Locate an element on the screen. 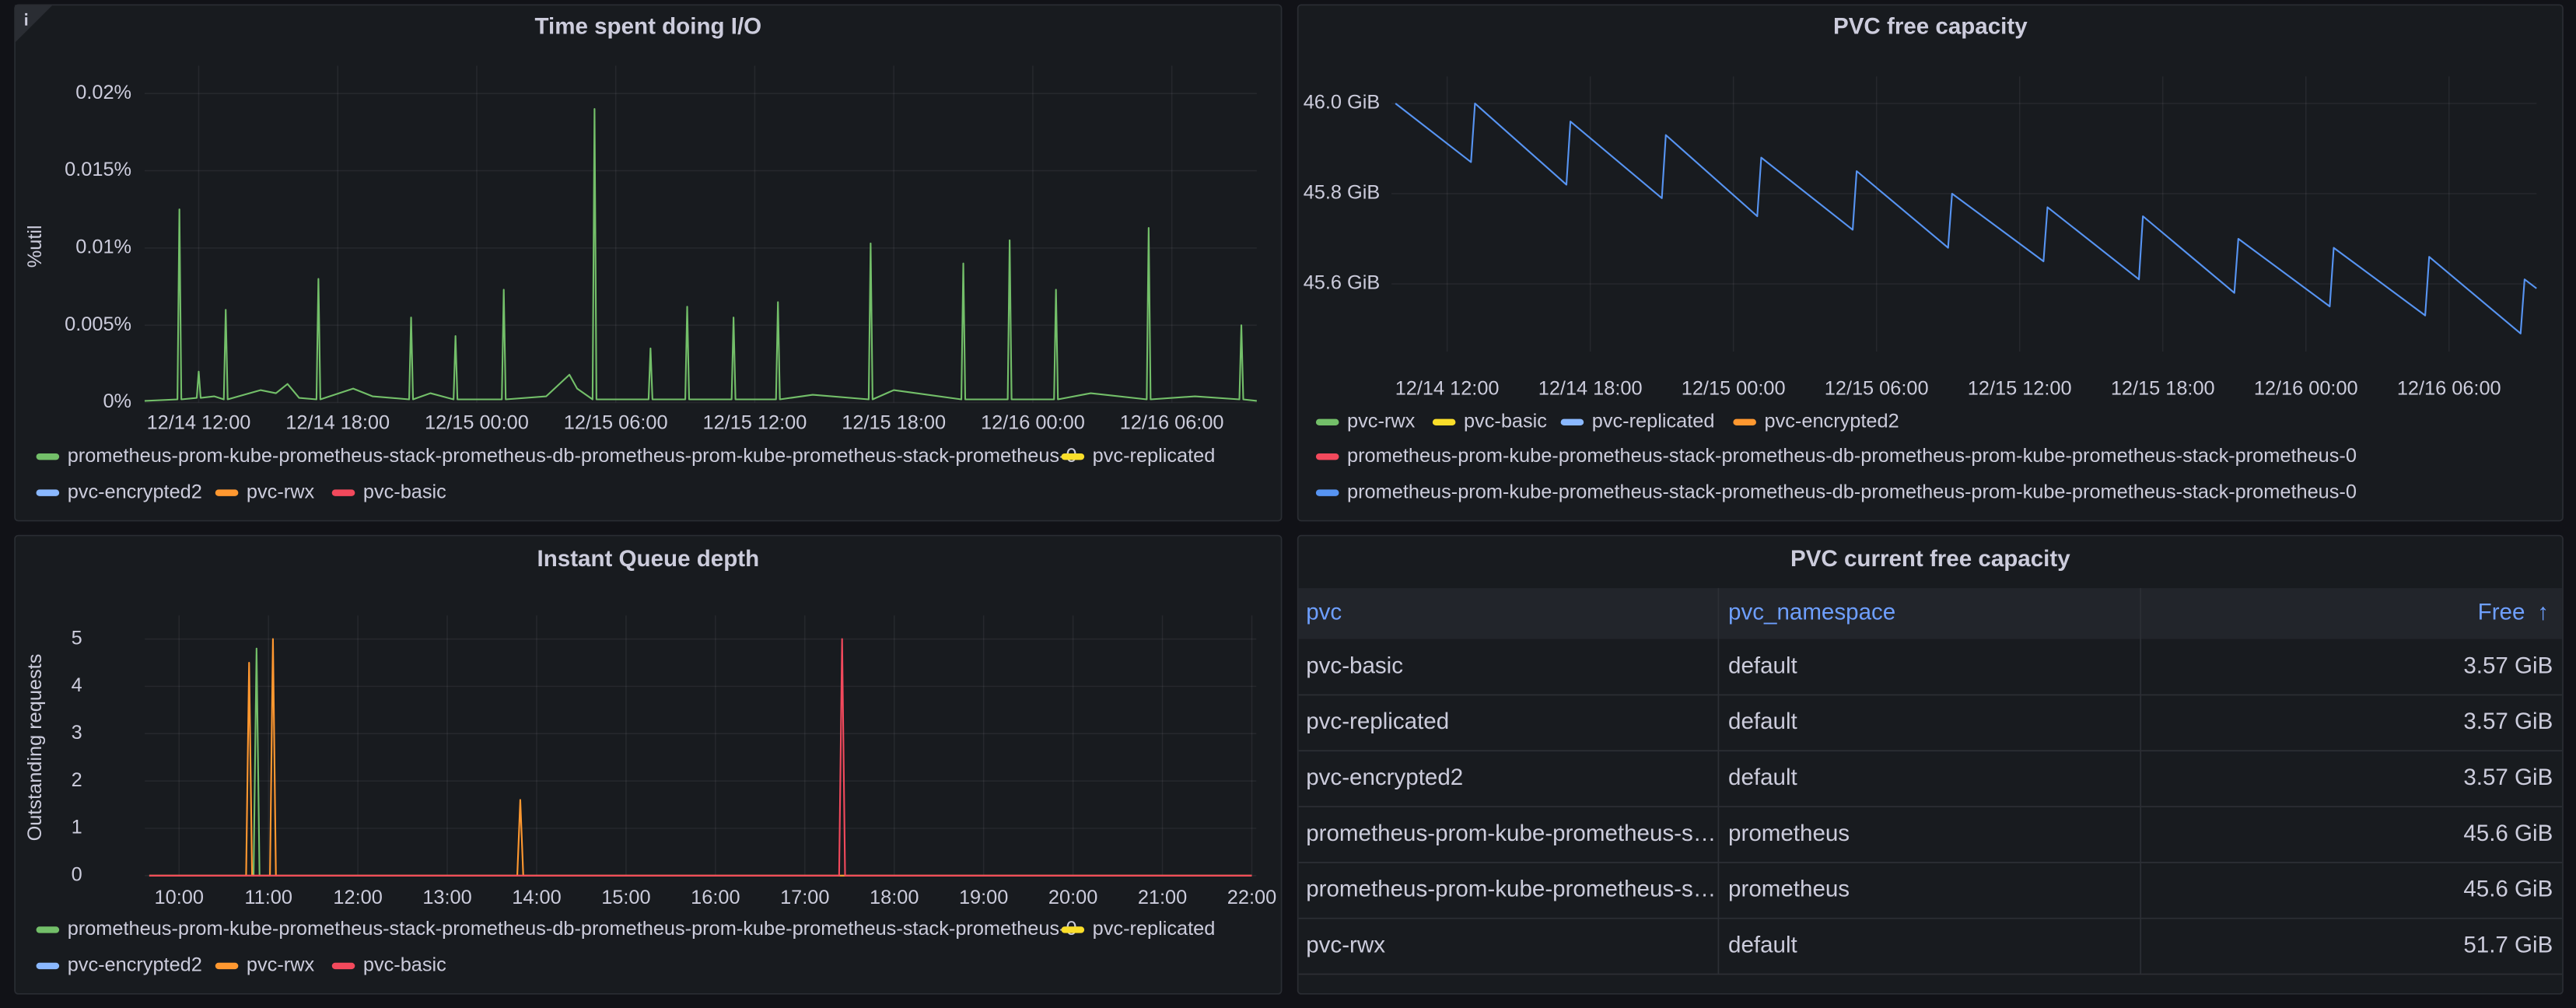 This screenshot has height=1008, width=2576. x-tick-label: 11:00 is located at coordinates (268, 898).